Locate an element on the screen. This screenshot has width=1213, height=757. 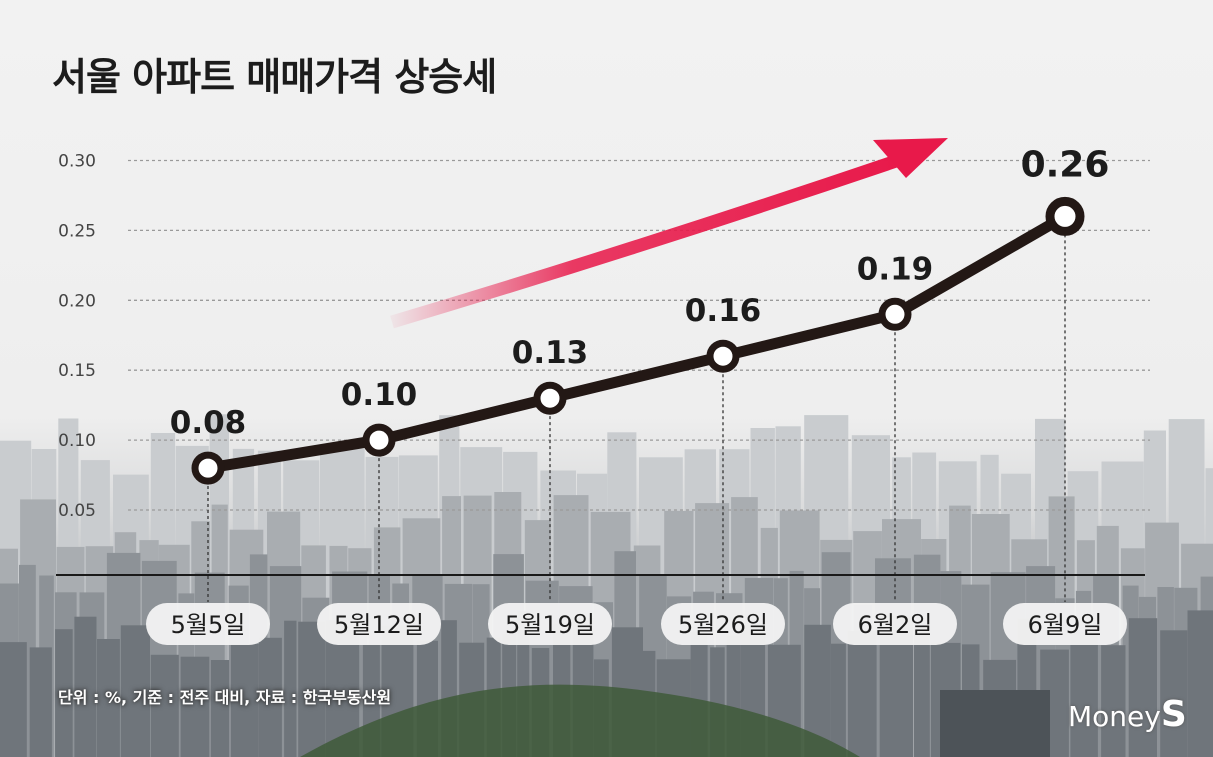
data-label: 0.08 is located at coordinates (208, 423).